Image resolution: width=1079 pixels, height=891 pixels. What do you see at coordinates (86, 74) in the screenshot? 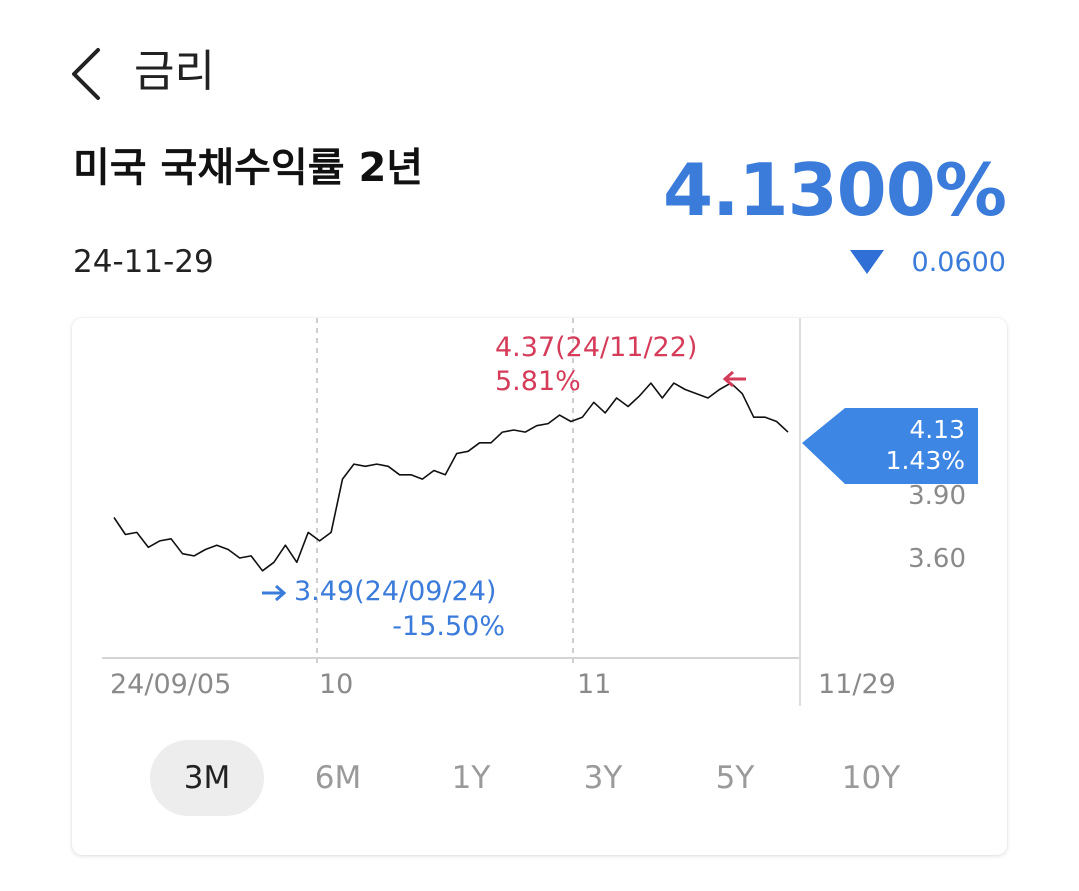
I see `chevron-left-icon` at bounding box center [86, 74].